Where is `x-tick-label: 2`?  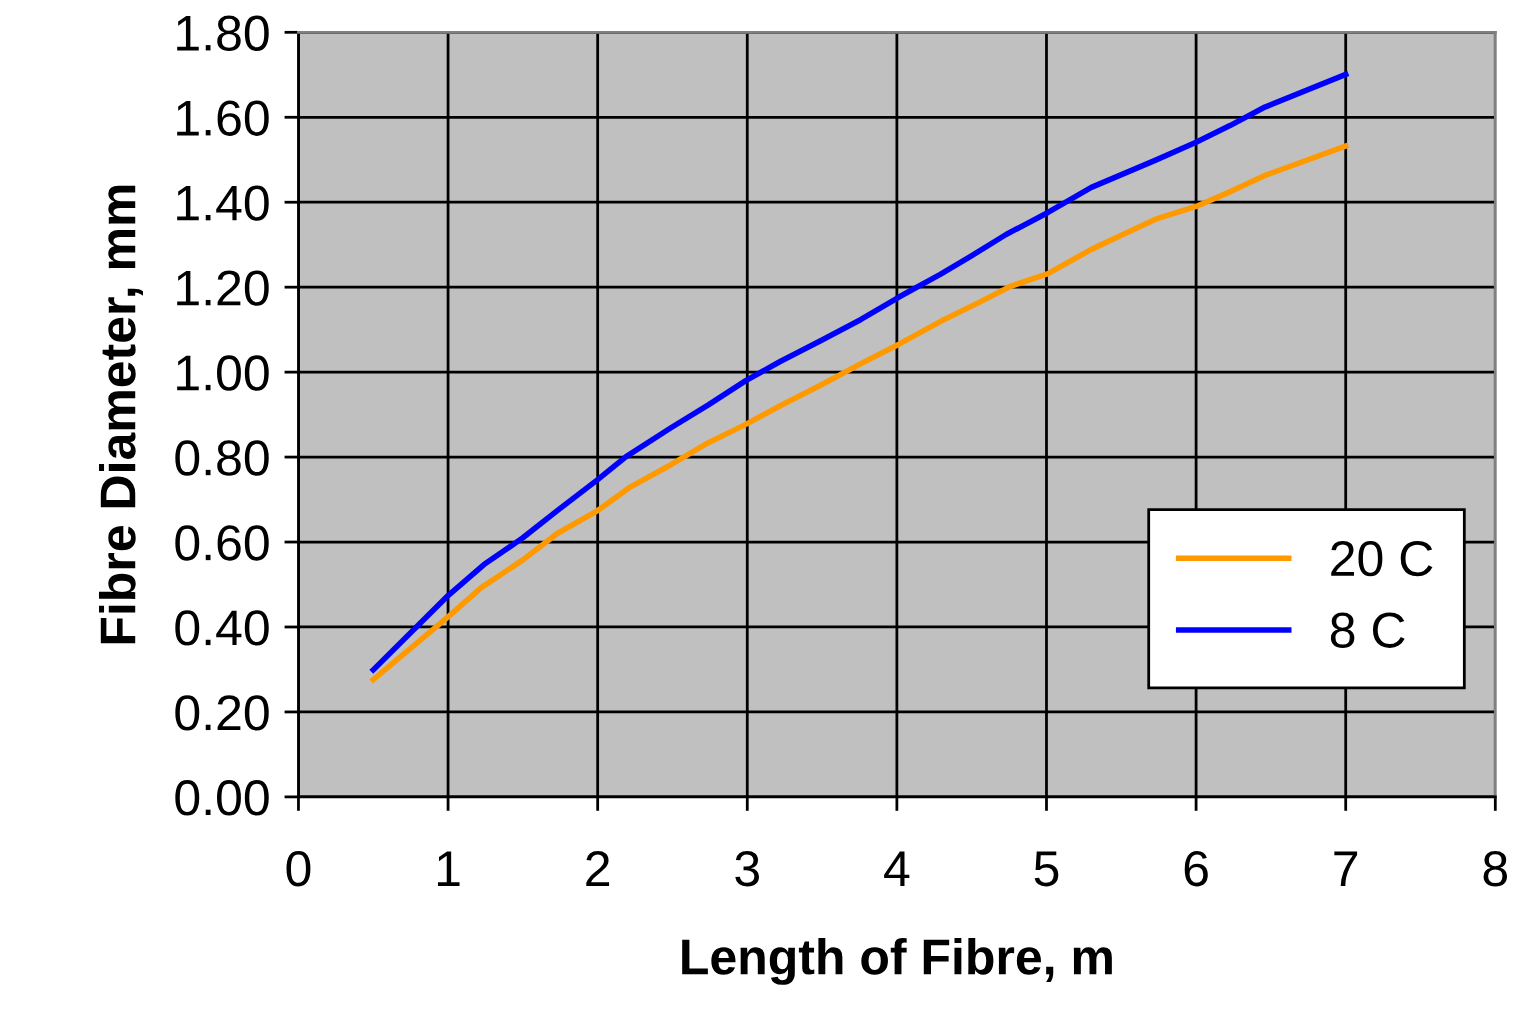
x-tick-label: 2 is located at coordinates (598, 868).